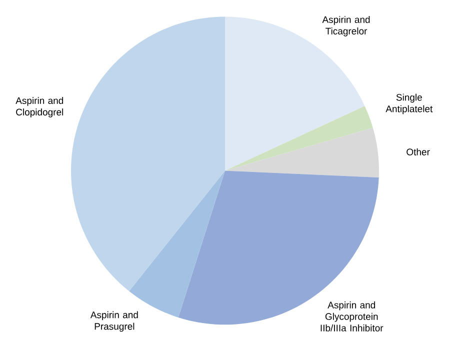 This screenshot has height=354, width=459. Describe the element at coordinates (352, 316) in the screenshot. I see `slice-label: Aspirin and Glycoprotein IIb/IIIa Inhibitor` at that location.